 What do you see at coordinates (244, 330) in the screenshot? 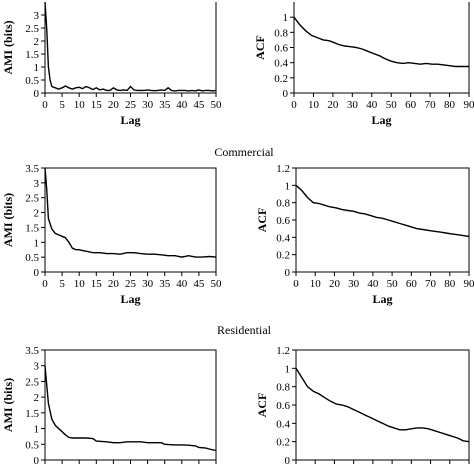
I see `section-title-residential: Residential` at bounding box center [244, 330].